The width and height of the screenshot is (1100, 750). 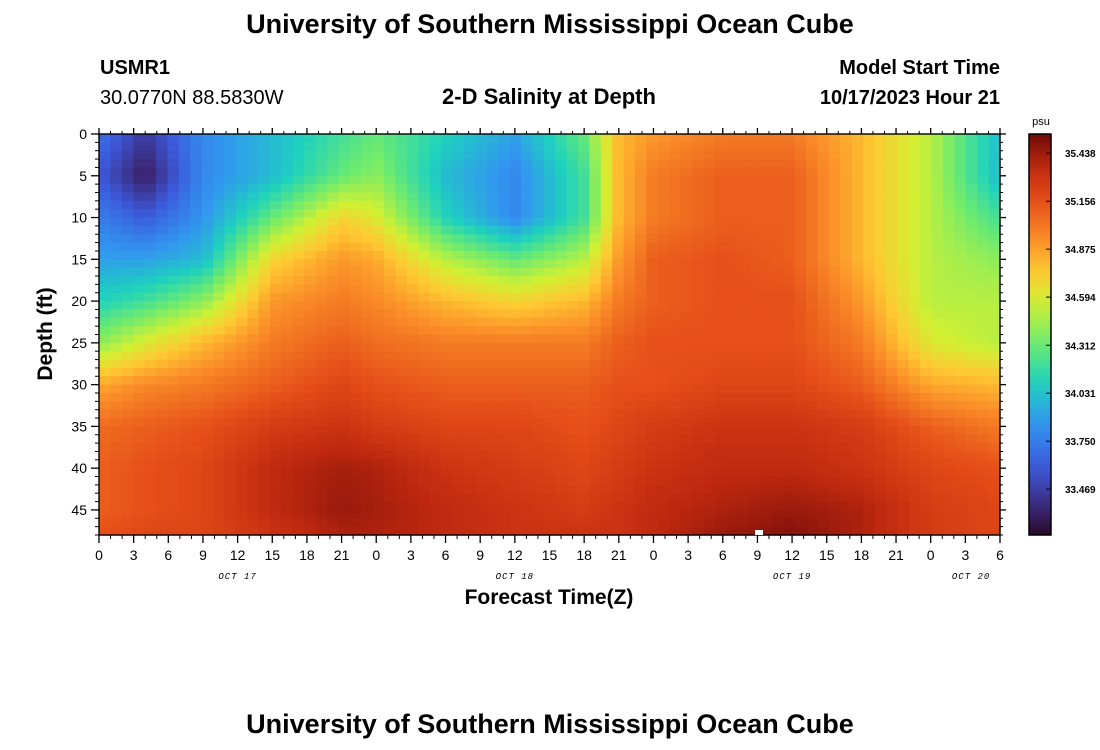 What do you see at coordinates (238, 555) in the screenshot?
I see `x-tick-label: 12` at bounding box center [238, 555].